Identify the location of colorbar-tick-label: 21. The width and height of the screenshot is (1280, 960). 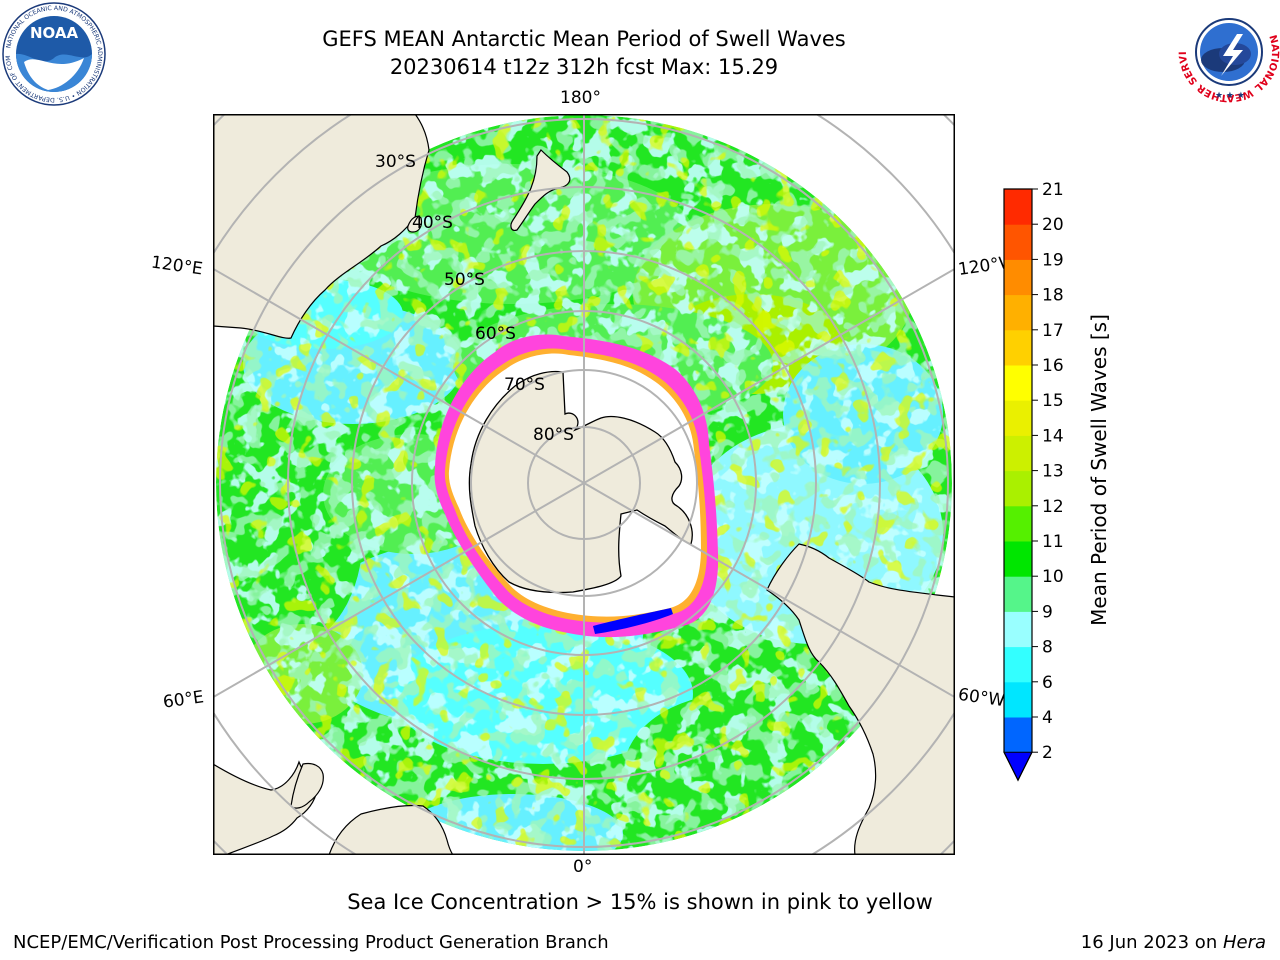
(1053, 190).